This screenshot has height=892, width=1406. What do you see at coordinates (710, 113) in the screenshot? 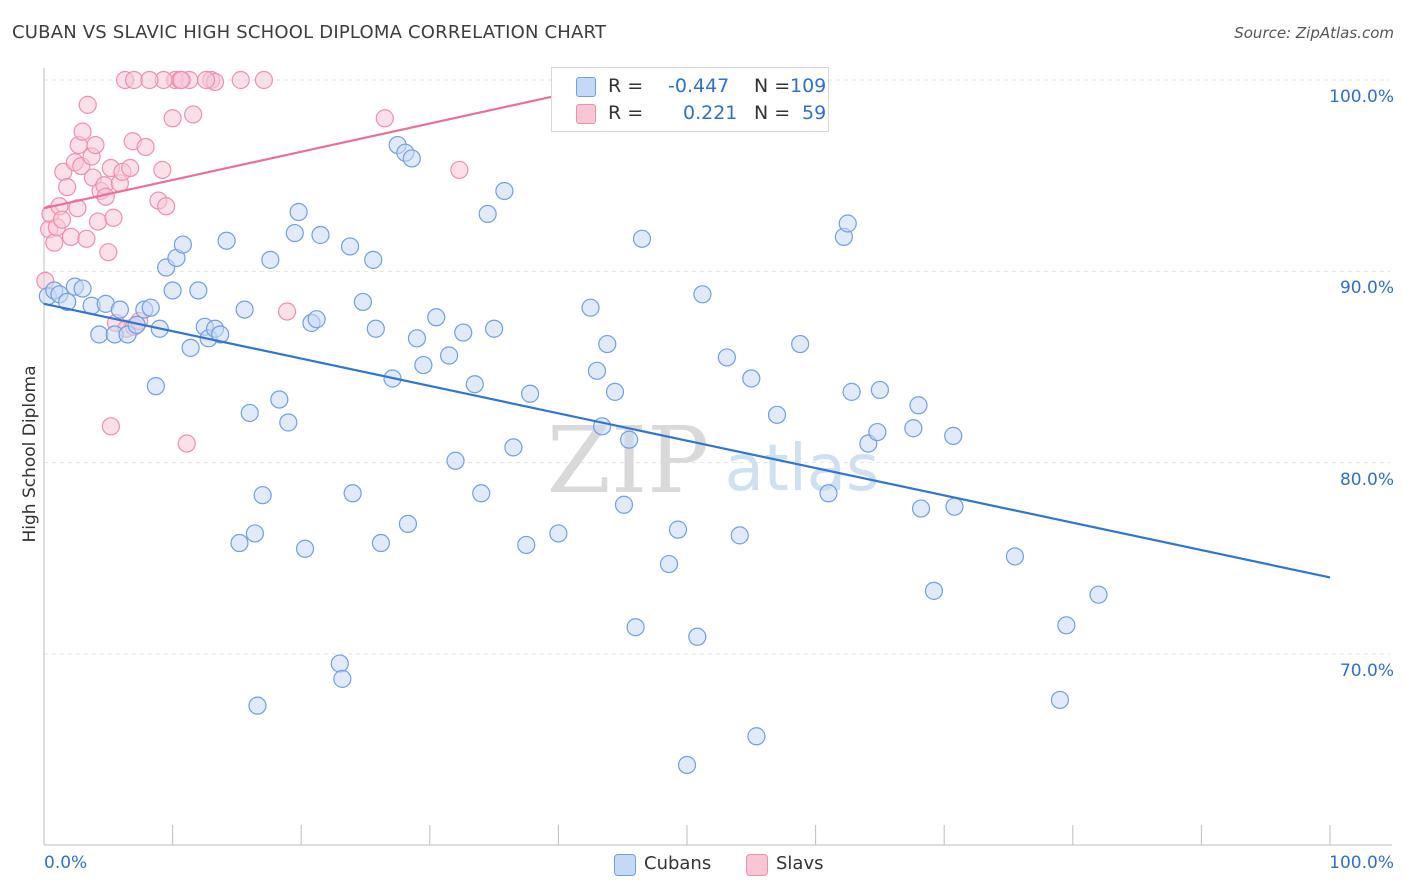
I see `r-value-slavs: 0.221` at bounding box center [710, 113].